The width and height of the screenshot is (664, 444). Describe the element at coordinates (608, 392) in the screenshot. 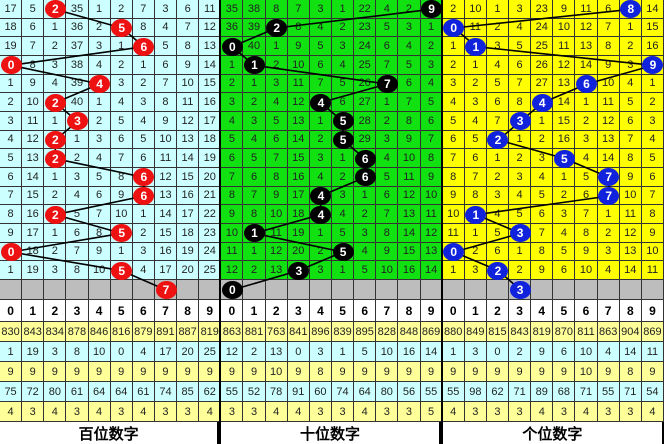

I see `stat-cell: 55` at that location.